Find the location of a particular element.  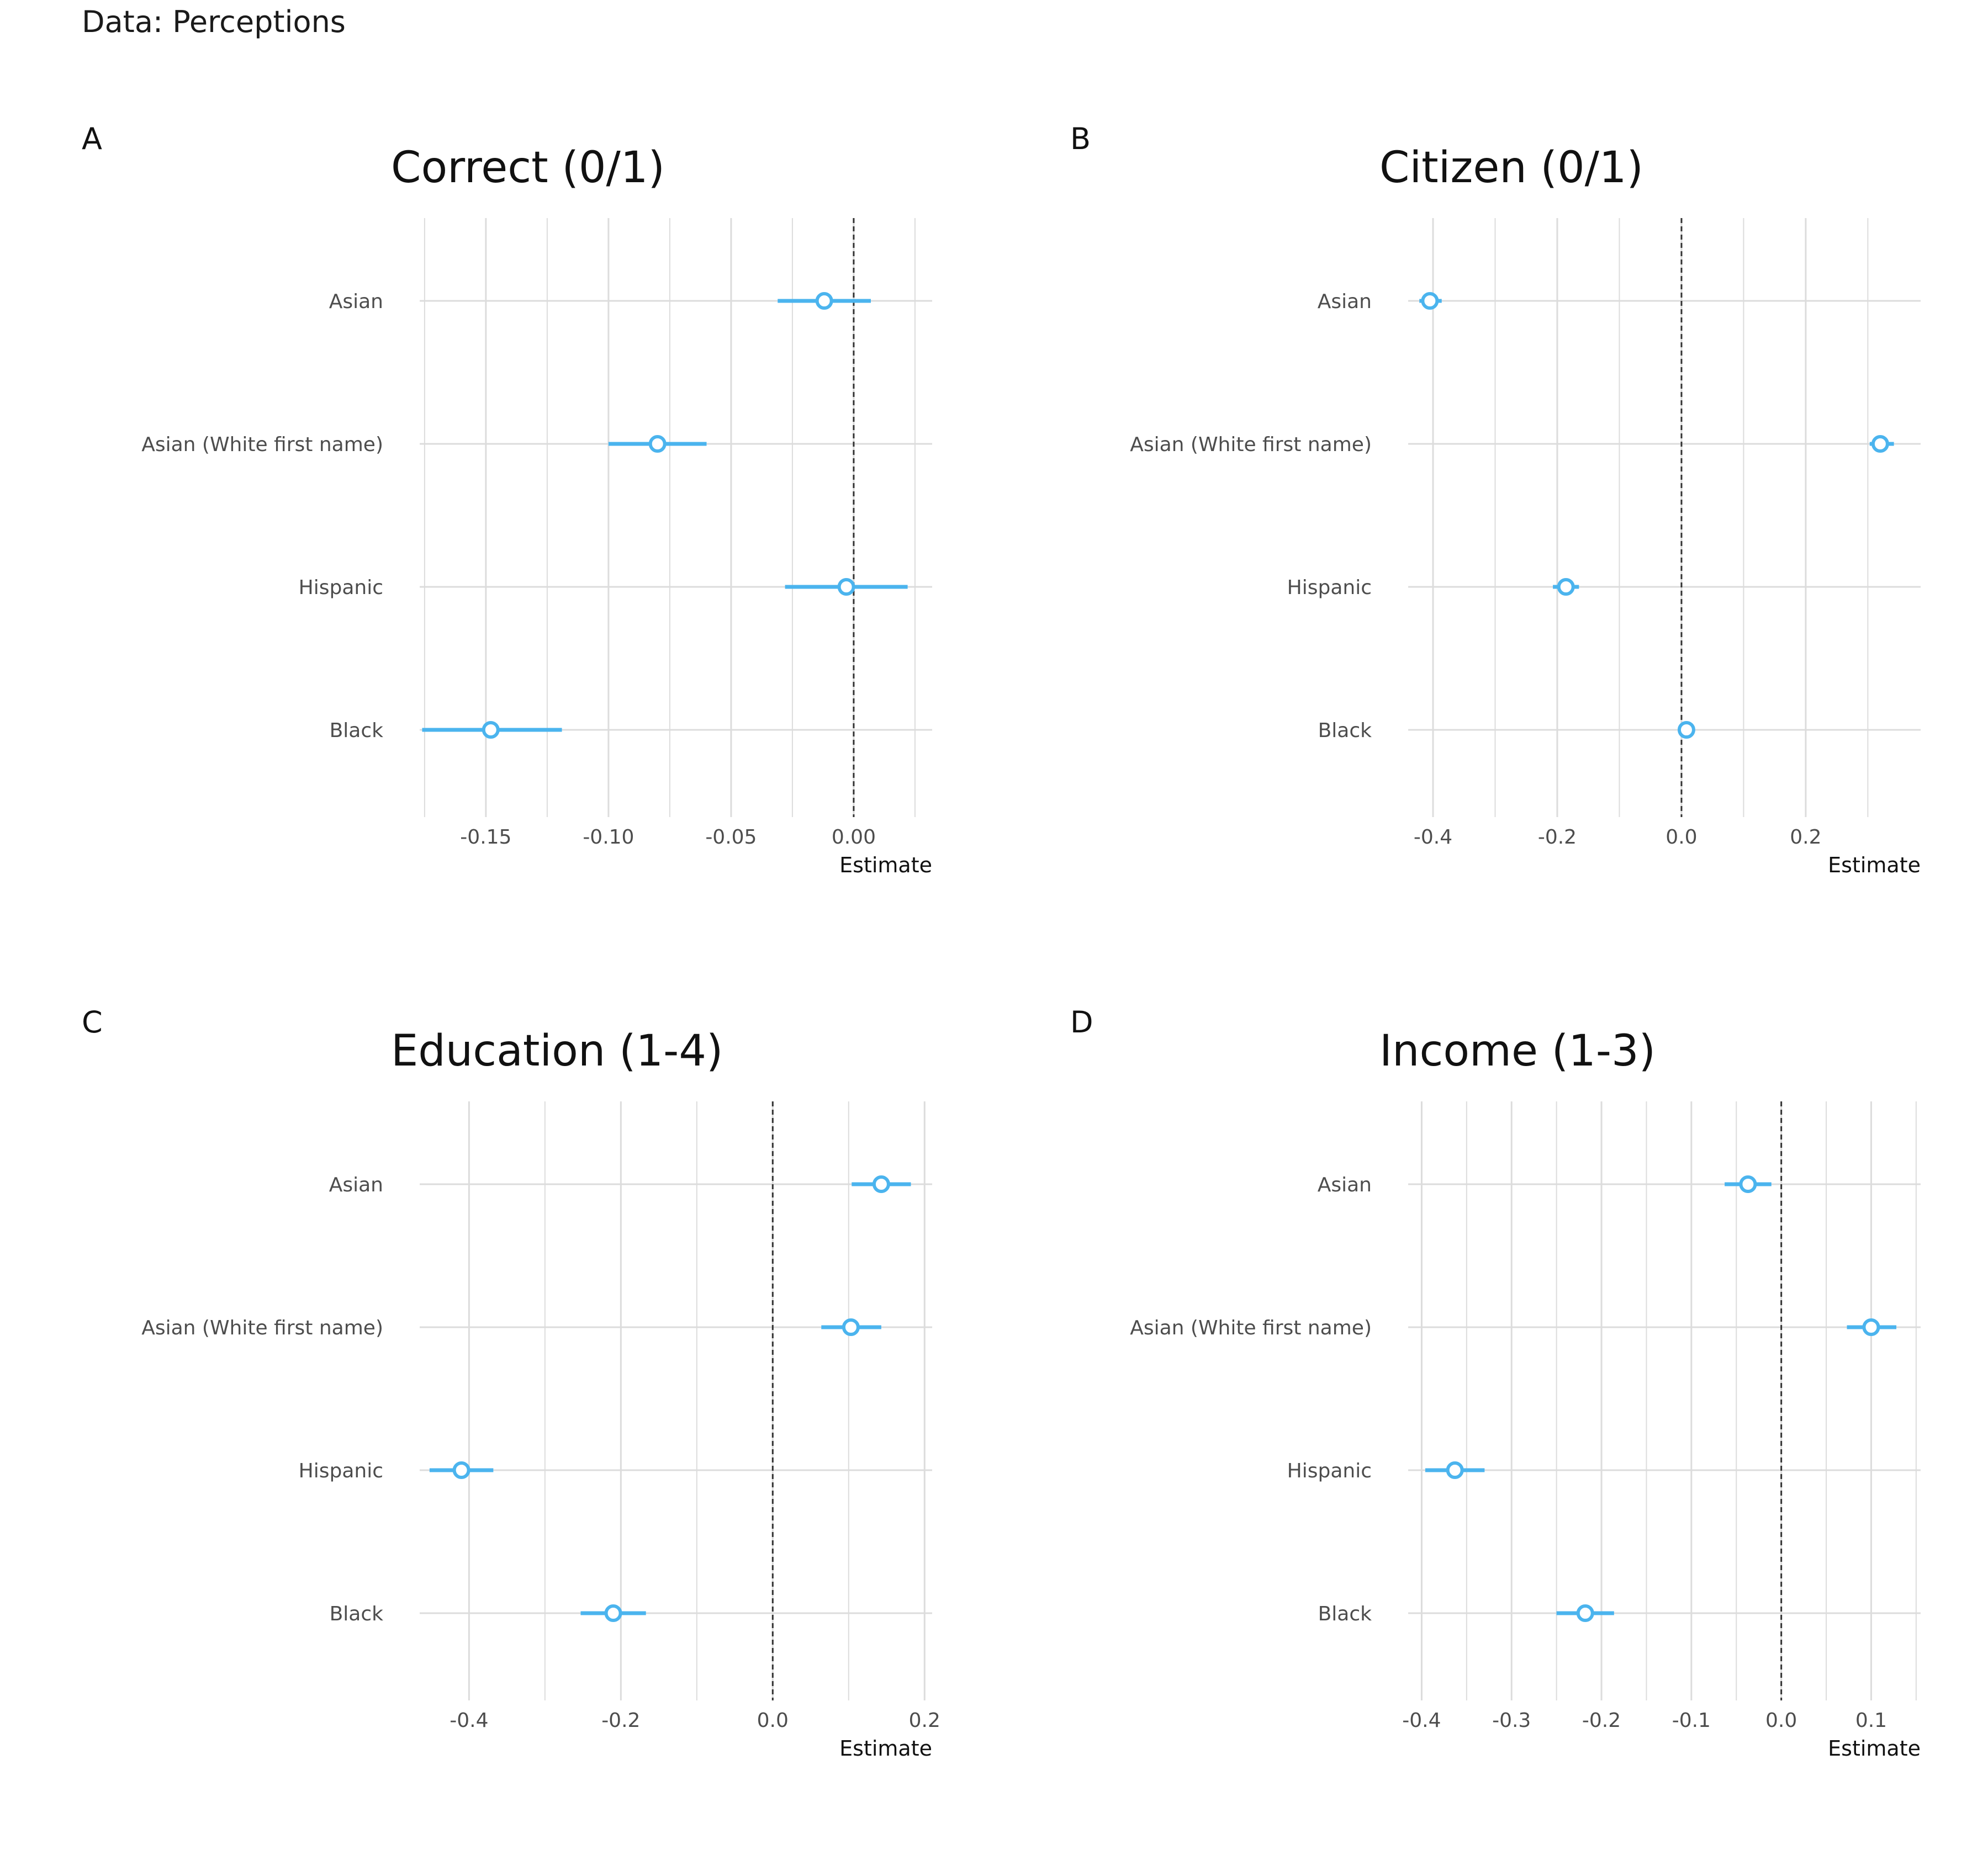

x-tick-label: -0.10 is located at coordinates (608, 838).